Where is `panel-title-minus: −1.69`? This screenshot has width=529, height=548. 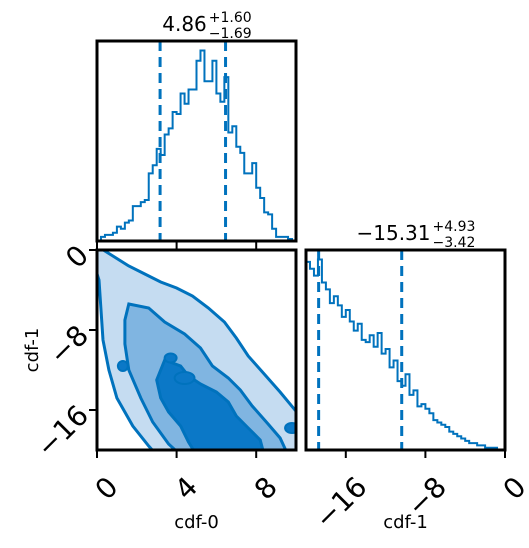
panel-title-minus: −1.69 is located at coordinates (230, 34).